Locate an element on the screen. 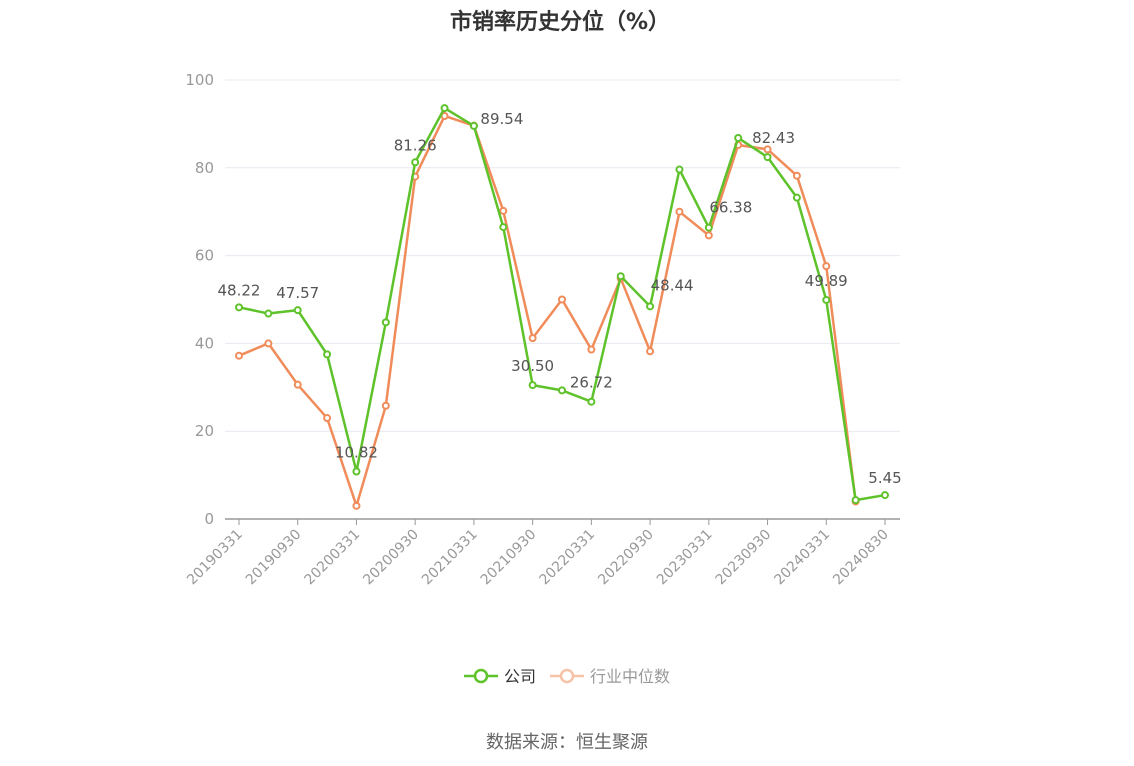 The height and width of the screenshot is (766, 1134). data-label-20230331: 66.38 is located at coordinates (730, 208).